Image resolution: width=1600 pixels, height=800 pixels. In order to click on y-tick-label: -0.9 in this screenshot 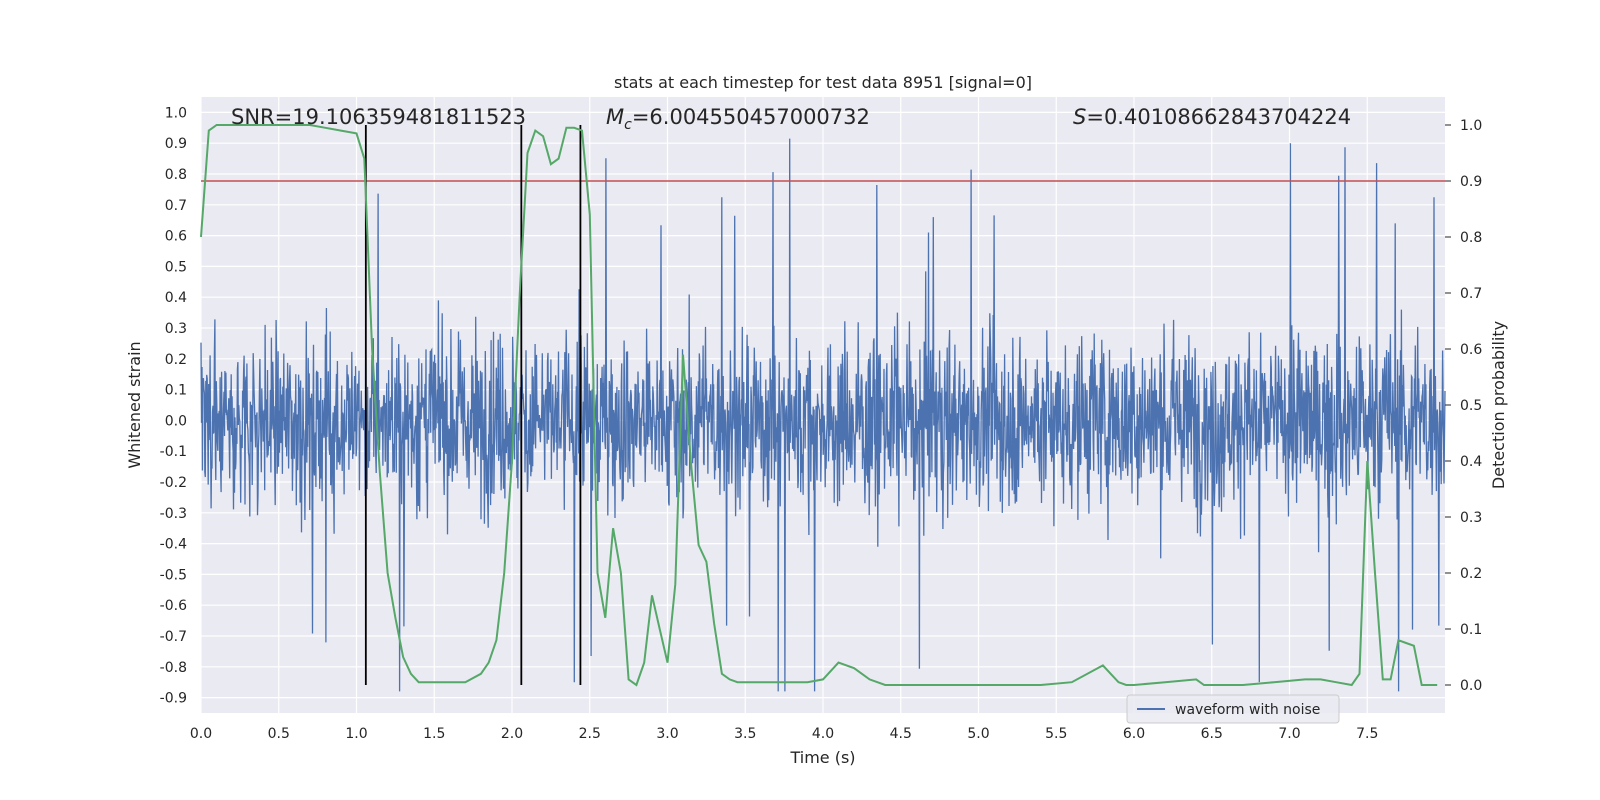, I will do `click(173, 699)`.